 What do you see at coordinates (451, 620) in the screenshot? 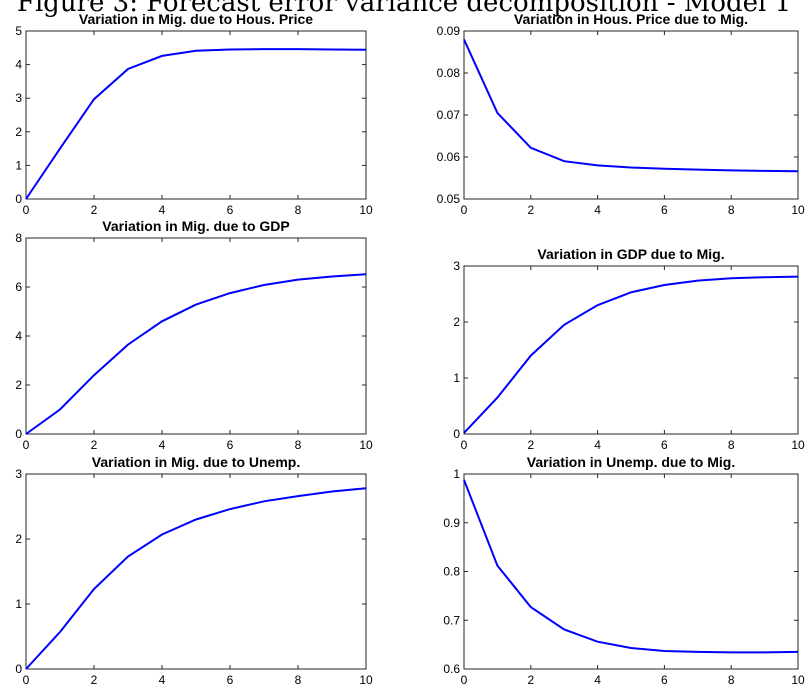
I see `y-tick-label: 0.7` at bounding box center [451, 620].